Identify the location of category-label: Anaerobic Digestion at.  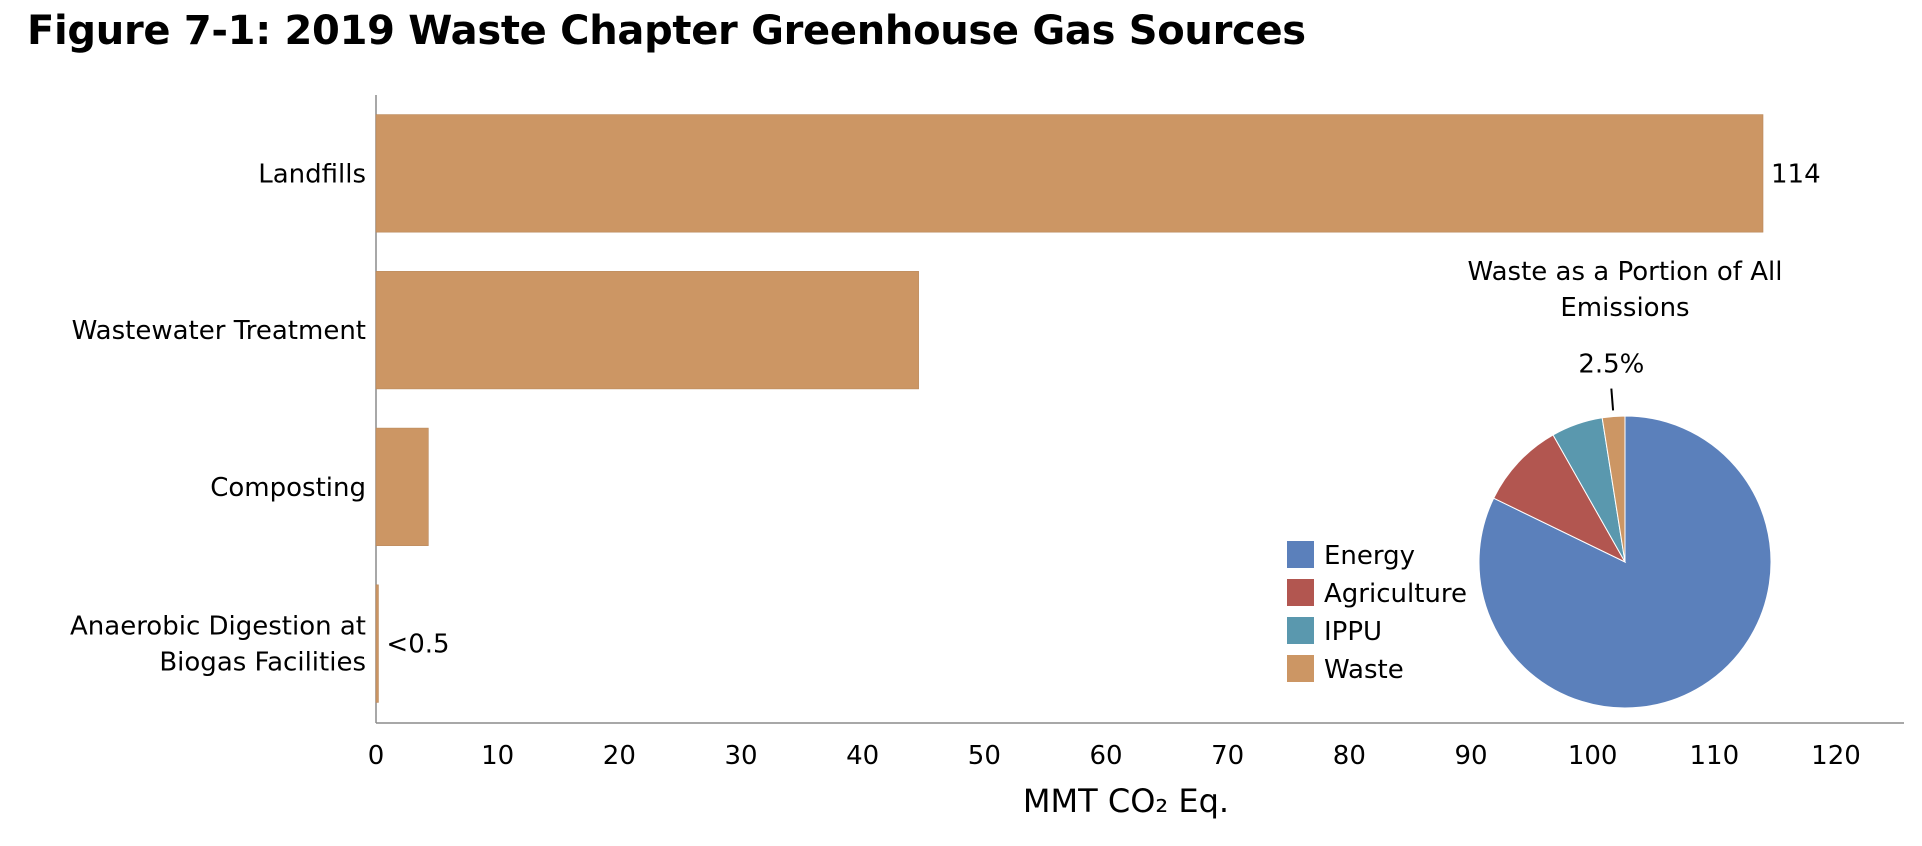
(218, 627).